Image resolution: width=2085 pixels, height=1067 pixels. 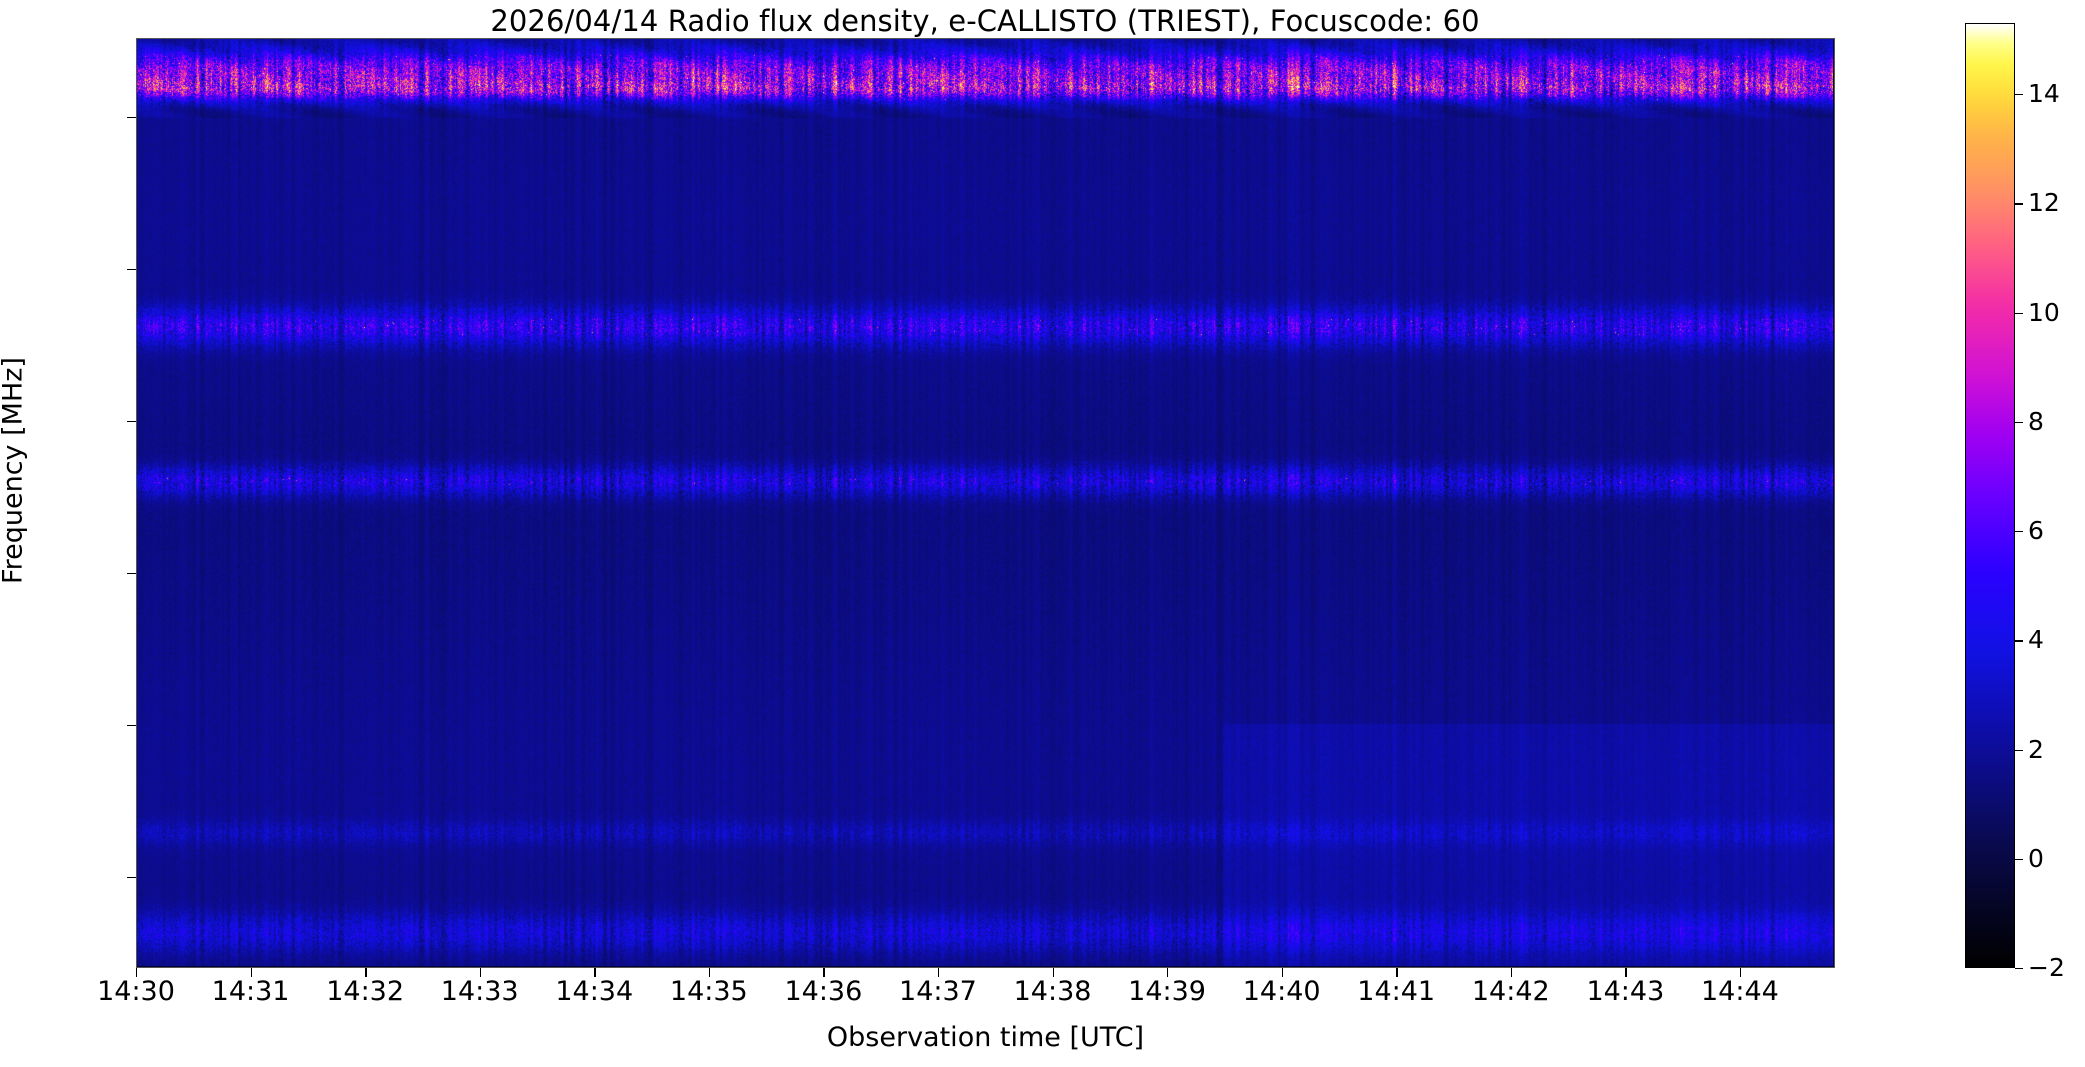 What do you see at coordinates (479, 991) in the screenshot?
I see `x-axis-tick-label: 14:33` at bounding box center [479, 991].